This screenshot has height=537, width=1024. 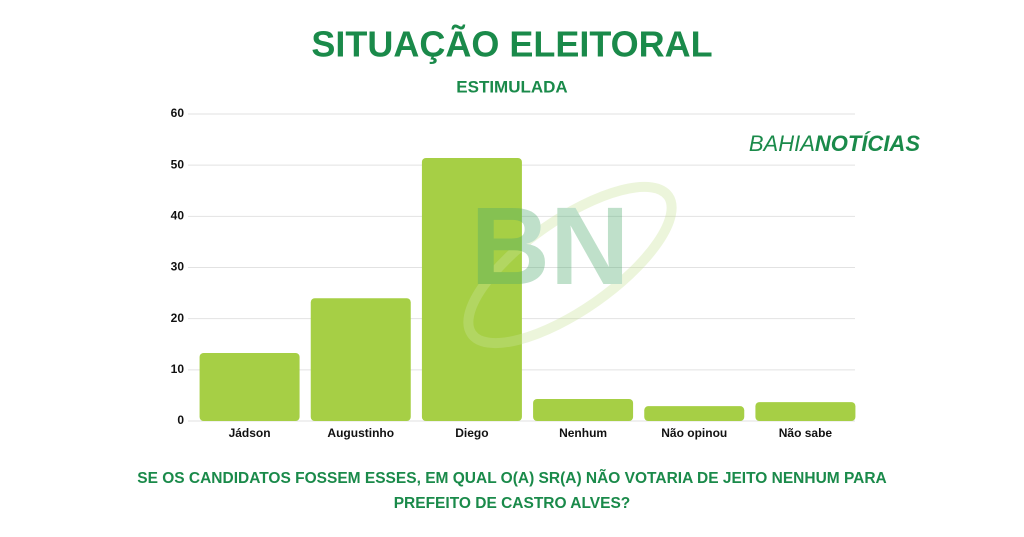 I want to click on watermark: BN, so click(x=570, y=265).